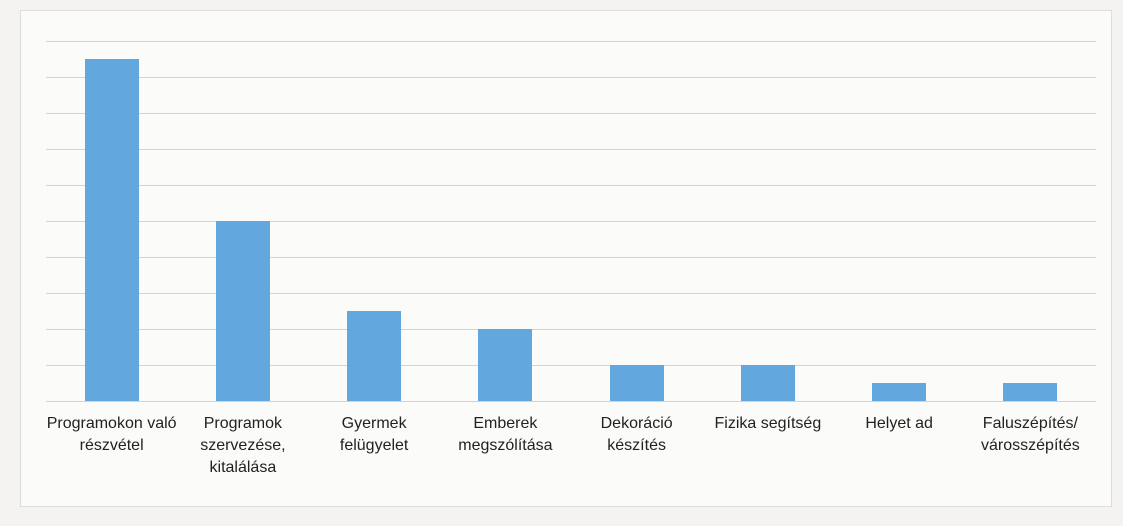  Describe the element at coordinates (374, 434) in the screenshot. I see `x-tick-label: Gyermek felügyelet` at that location.